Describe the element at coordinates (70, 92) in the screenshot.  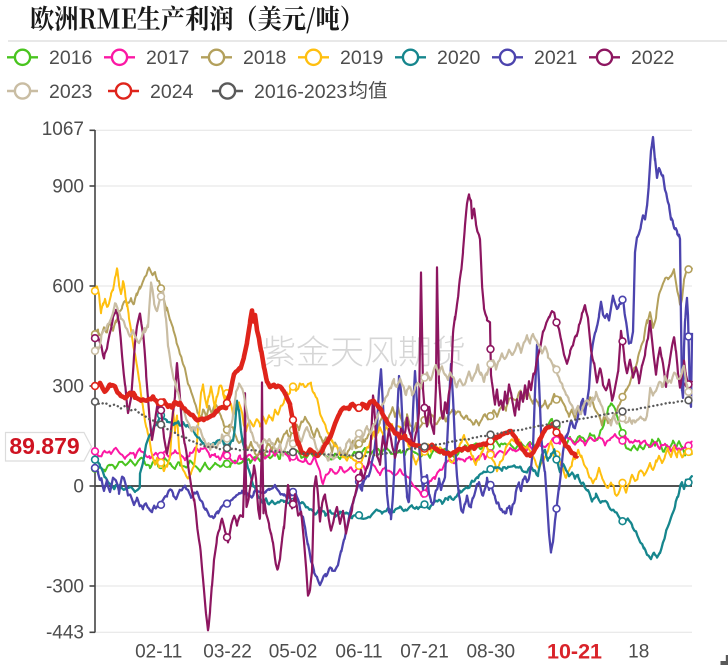
I see `svg-text: 2023` at that location.